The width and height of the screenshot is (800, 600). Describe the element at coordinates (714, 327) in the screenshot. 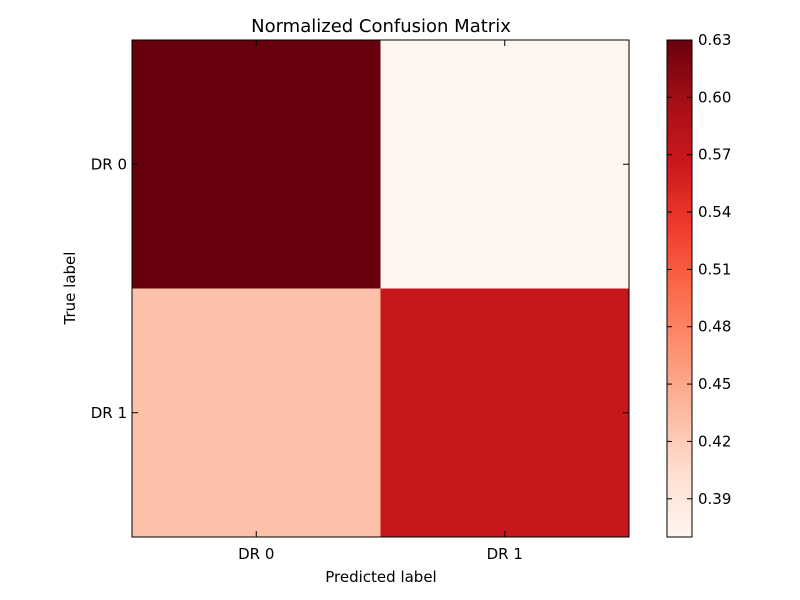

I see `colorbar-tick-label: 0.48` at that location.